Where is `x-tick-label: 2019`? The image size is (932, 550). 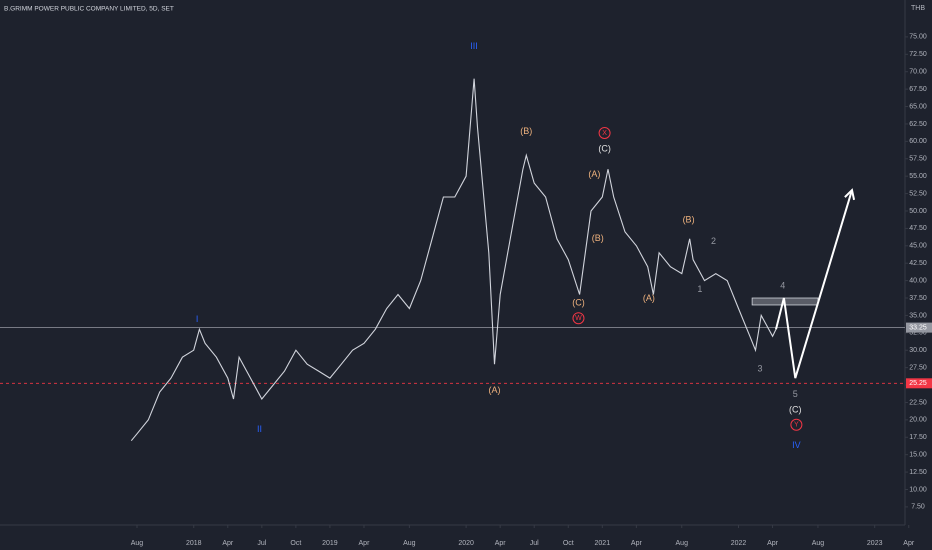
x-tick-label: 2019 is located at coordinates (330, 543).